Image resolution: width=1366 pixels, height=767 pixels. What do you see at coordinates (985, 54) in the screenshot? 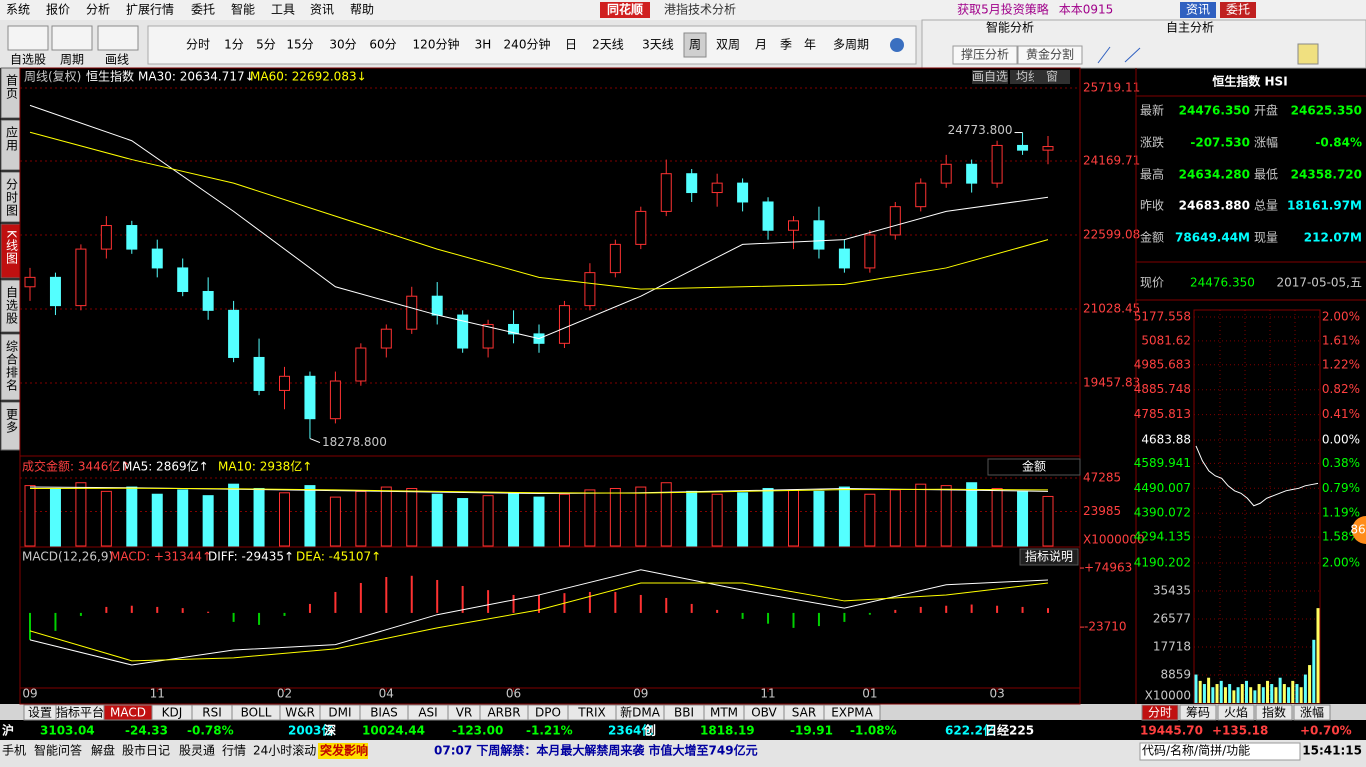
I see `analysis-button: 撑压分析` at bounding box center [985, 54].